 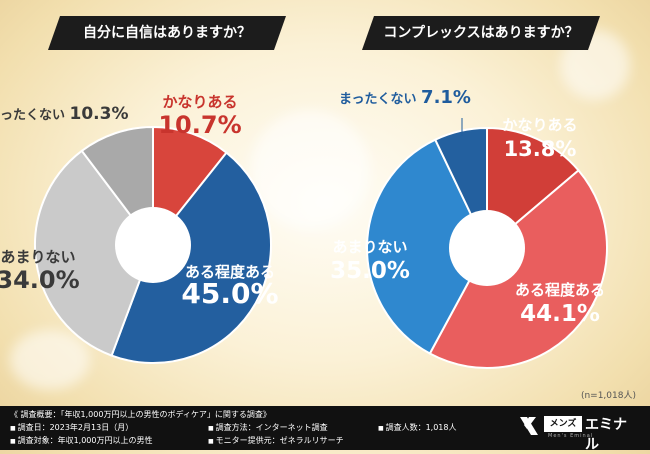 I want to click on logo-subtext: Men's Eminal, so click(x=571, y=436).